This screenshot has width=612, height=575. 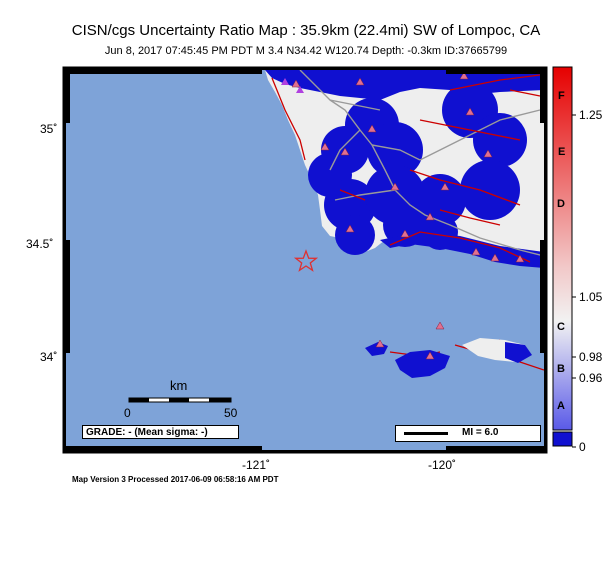 I want to click on epicenter-star, so click(x=306, y=260).